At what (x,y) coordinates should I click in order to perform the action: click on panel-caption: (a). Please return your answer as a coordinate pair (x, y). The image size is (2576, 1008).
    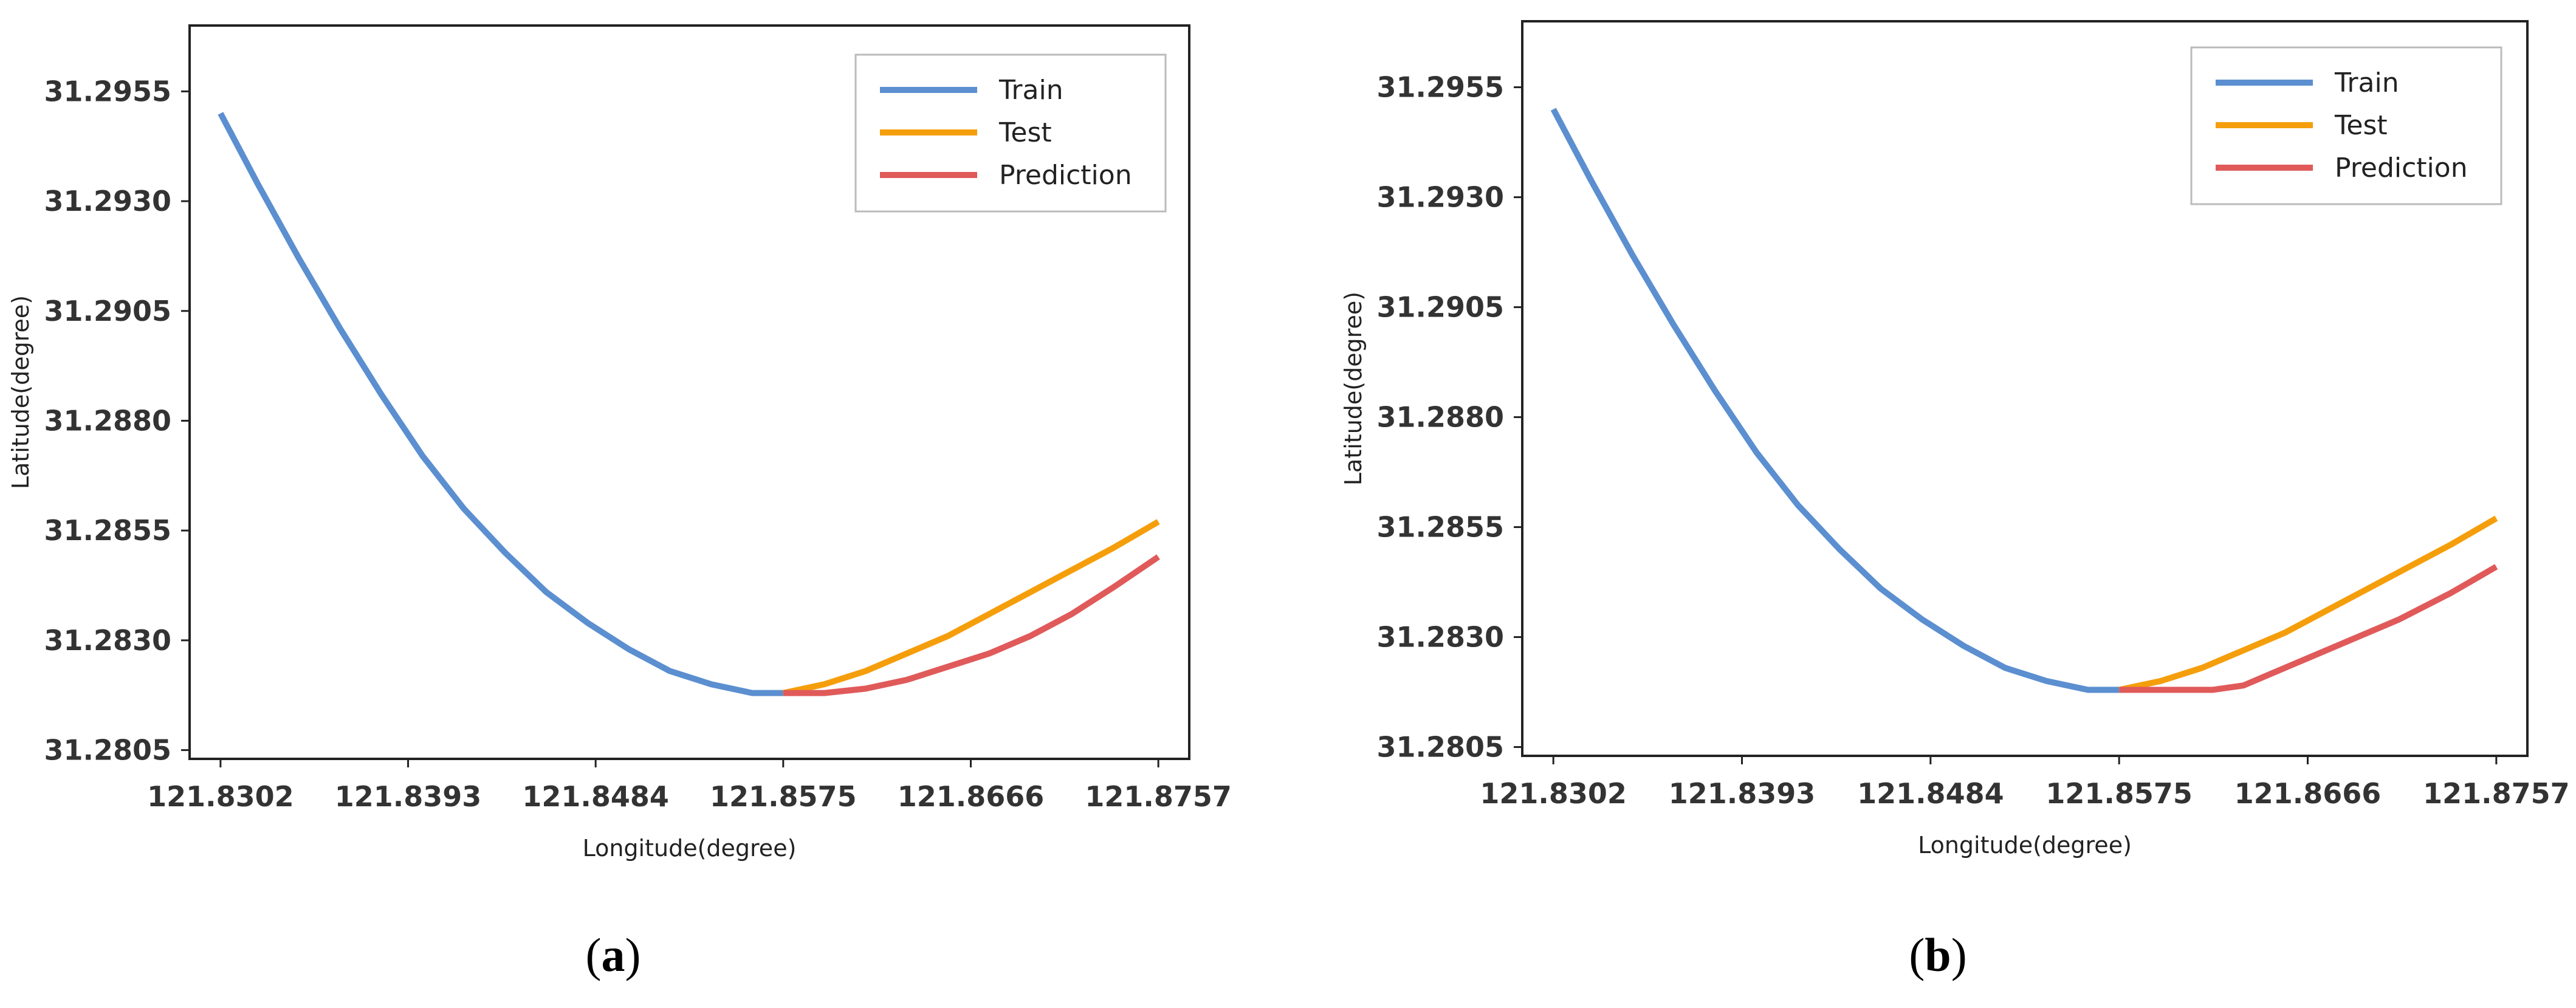
    Looking at the image, I should click on (613, 954).